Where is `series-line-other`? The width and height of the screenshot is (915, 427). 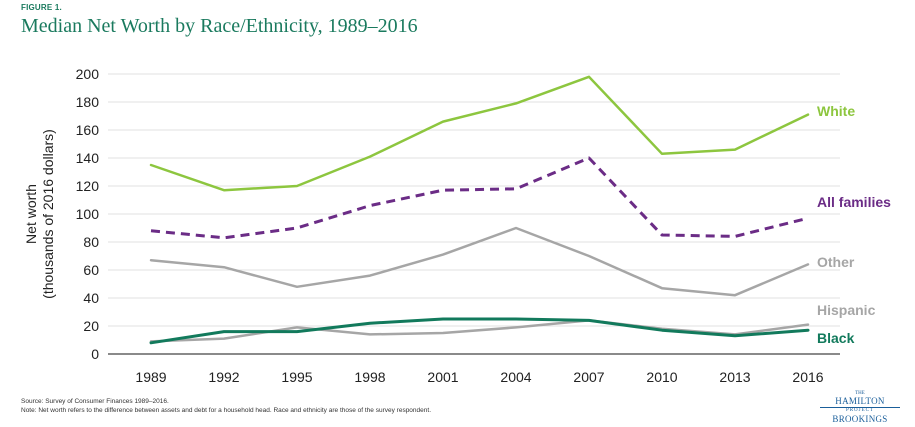 series-line-other is located at coordinates (479, 261).